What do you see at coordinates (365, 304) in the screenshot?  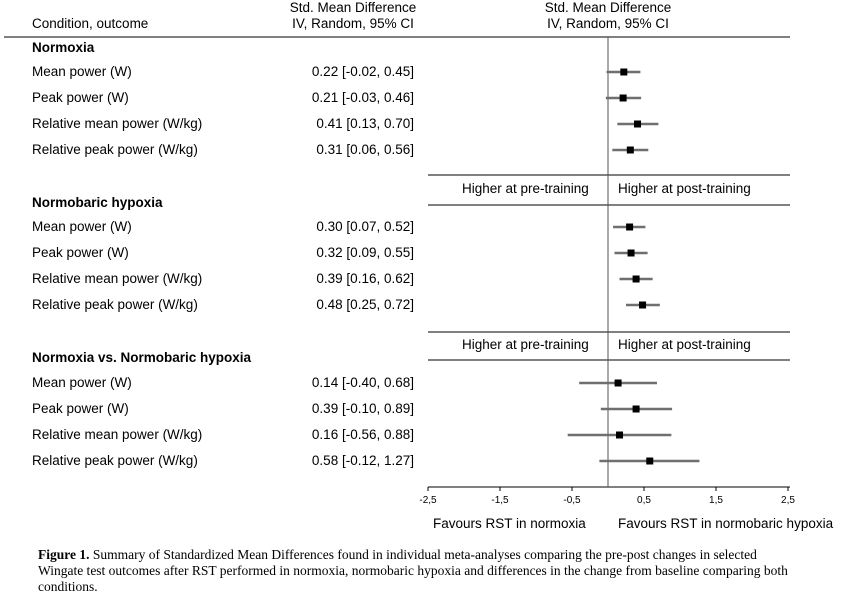 I see `row-ci-text: 0.48 [0.25, 0.72]` at bounding box center [365, 304].